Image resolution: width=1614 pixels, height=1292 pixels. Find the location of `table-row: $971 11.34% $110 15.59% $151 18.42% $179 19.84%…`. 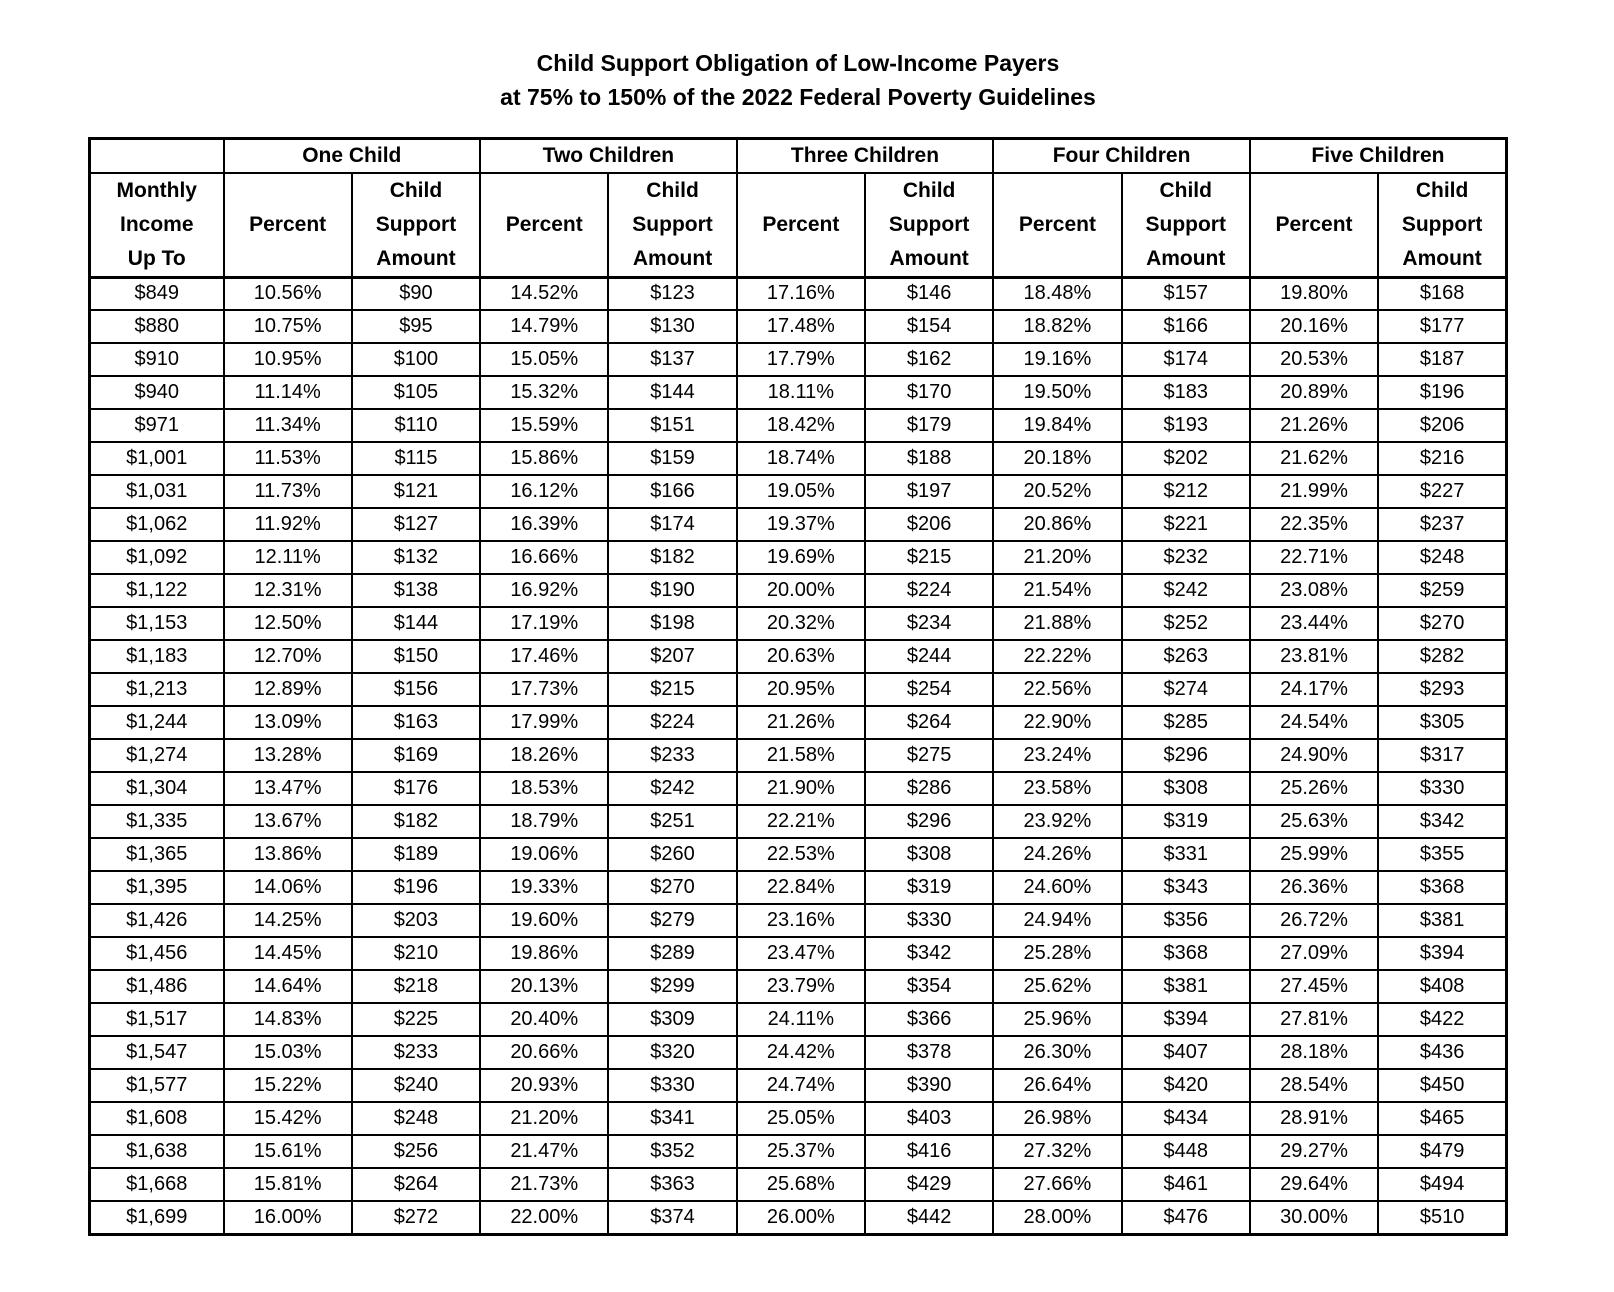

table-row: $971 11.34% $110 15.59% $151 18.42% $179 19.84%… is located at coordinates (798, 425).